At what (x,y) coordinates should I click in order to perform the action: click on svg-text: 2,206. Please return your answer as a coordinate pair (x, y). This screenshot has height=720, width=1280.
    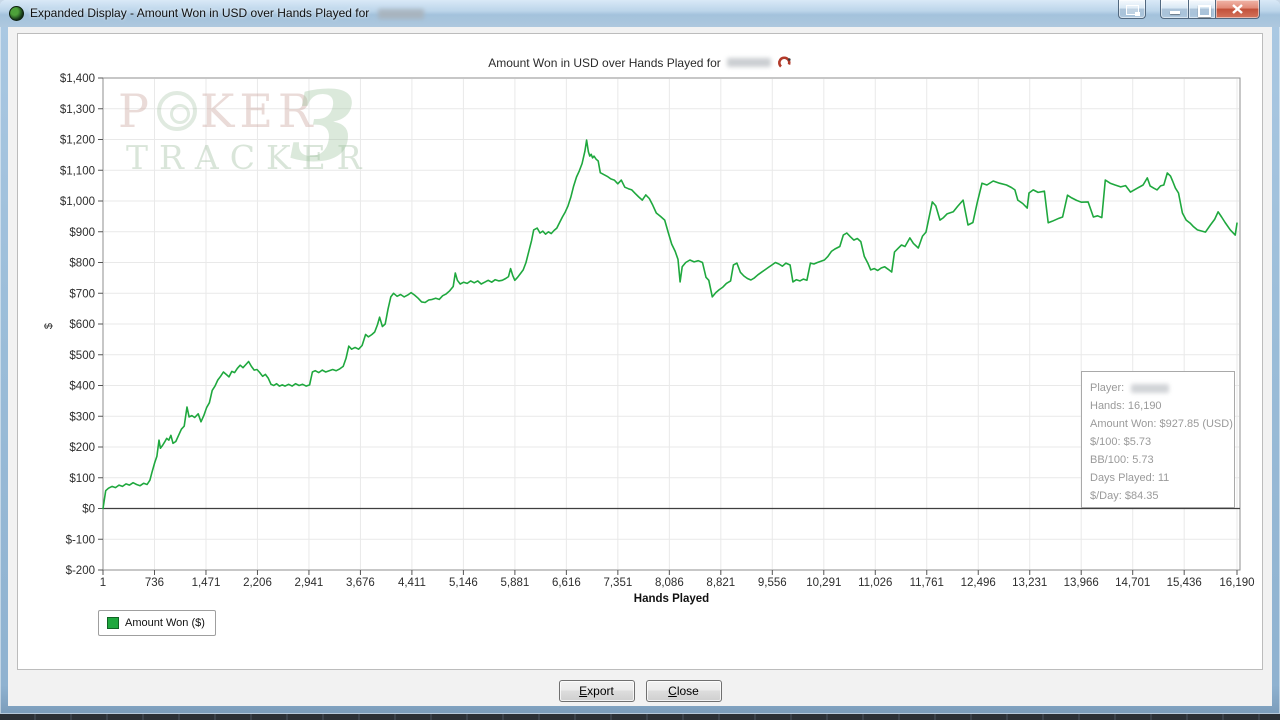
    Looking at the image, I should click on (257, 583).